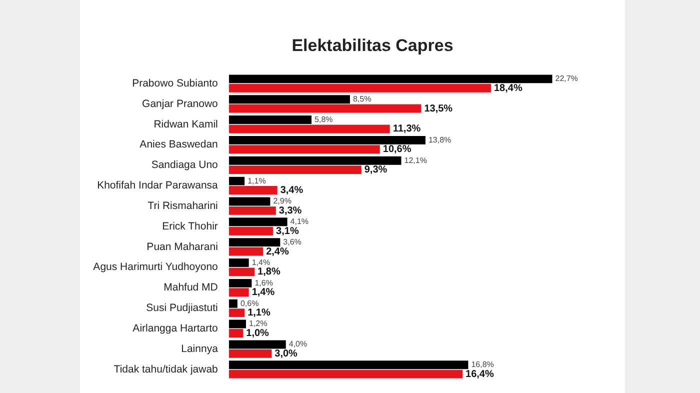 This screenshot has height=393, width=700. What do you see at coordinates (182, 308) in the screenshot?
I see `y-tick-label: Susi Pudjiastuti` at bounding box center [182, 308].